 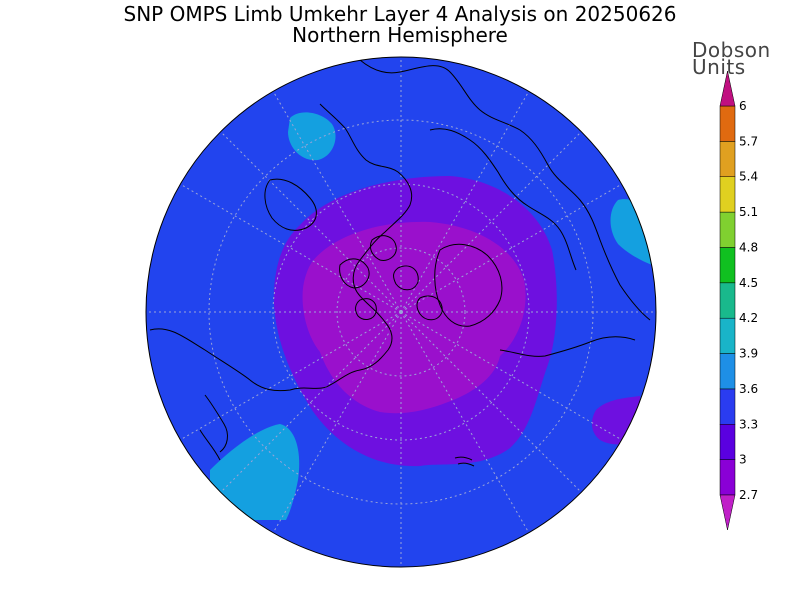 What do you see at coordinates (719, 67) in the screenshot?
I see `units-line-2: Units` at bounding box center [719, 67].